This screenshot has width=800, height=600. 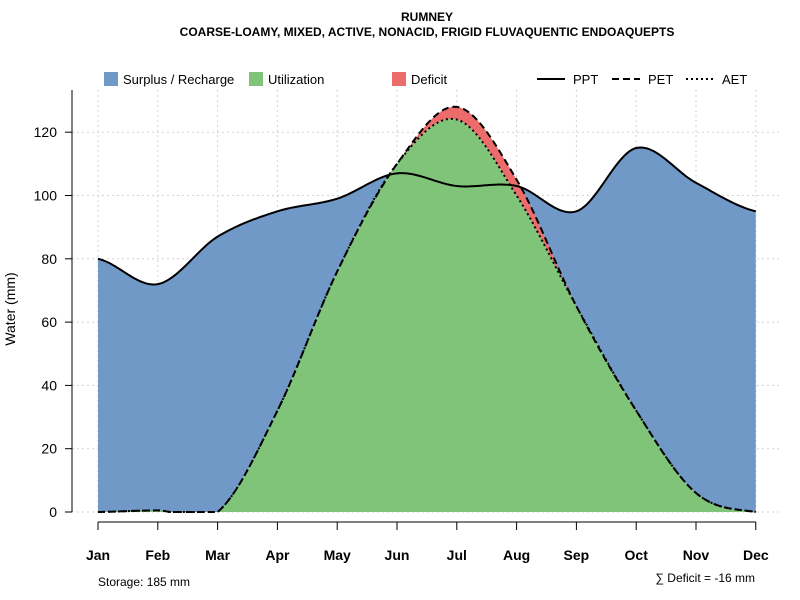 What do you see at coordinates (98, 555) in the screenshot?
I see `x-tick-label-jan: Jan` at bounding box center [98, 555].